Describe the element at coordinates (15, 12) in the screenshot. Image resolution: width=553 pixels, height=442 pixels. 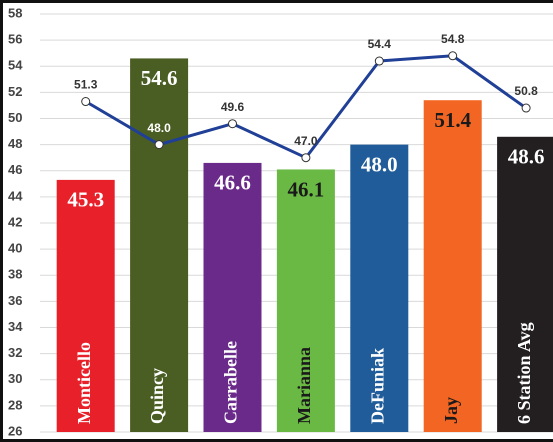
I see `y-tick-label: 58` at that location.